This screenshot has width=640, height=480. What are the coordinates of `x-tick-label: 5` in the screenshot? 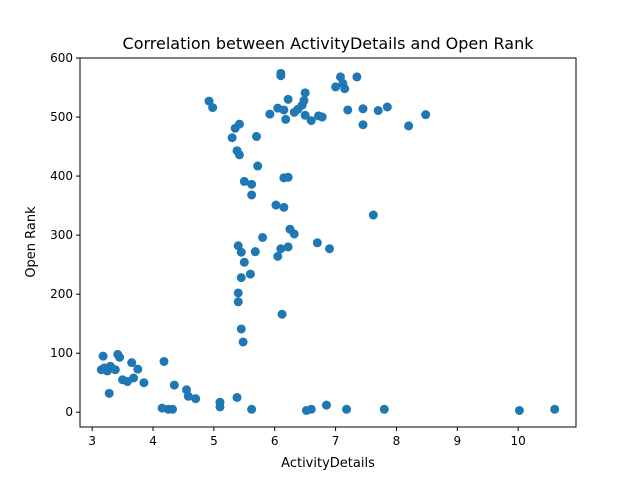 It's located at (214, 441).